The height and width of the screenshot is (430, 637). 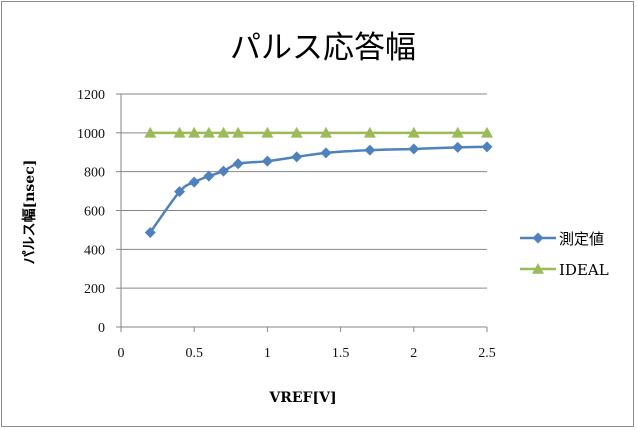 What do you see at coordinates (94, 212) in the screenshot?
I see `y-tick-label: 600` at bounding box center [94, 212].